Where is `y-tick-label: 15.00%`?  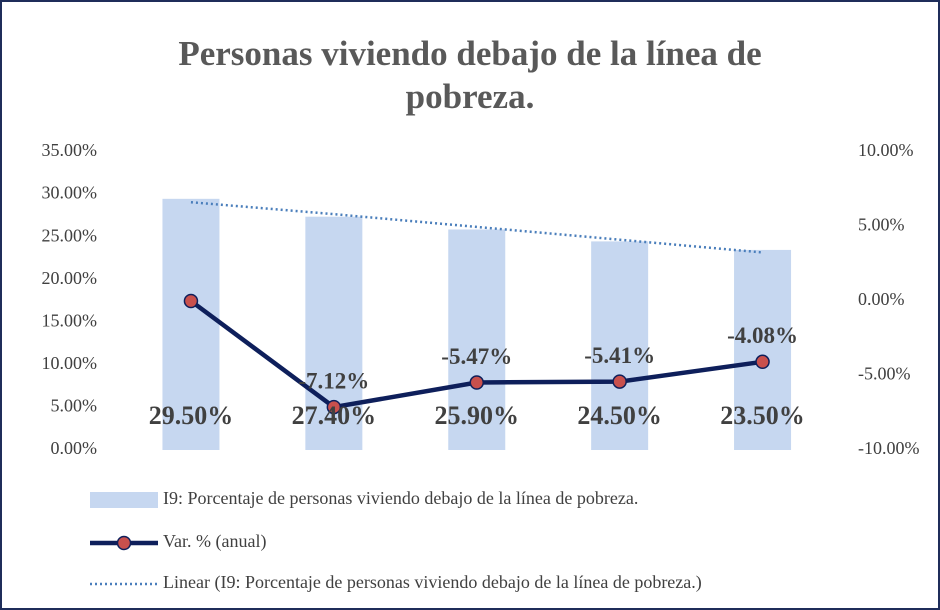
y-tick-label: 15.00% is located at coordinates (70, 320).